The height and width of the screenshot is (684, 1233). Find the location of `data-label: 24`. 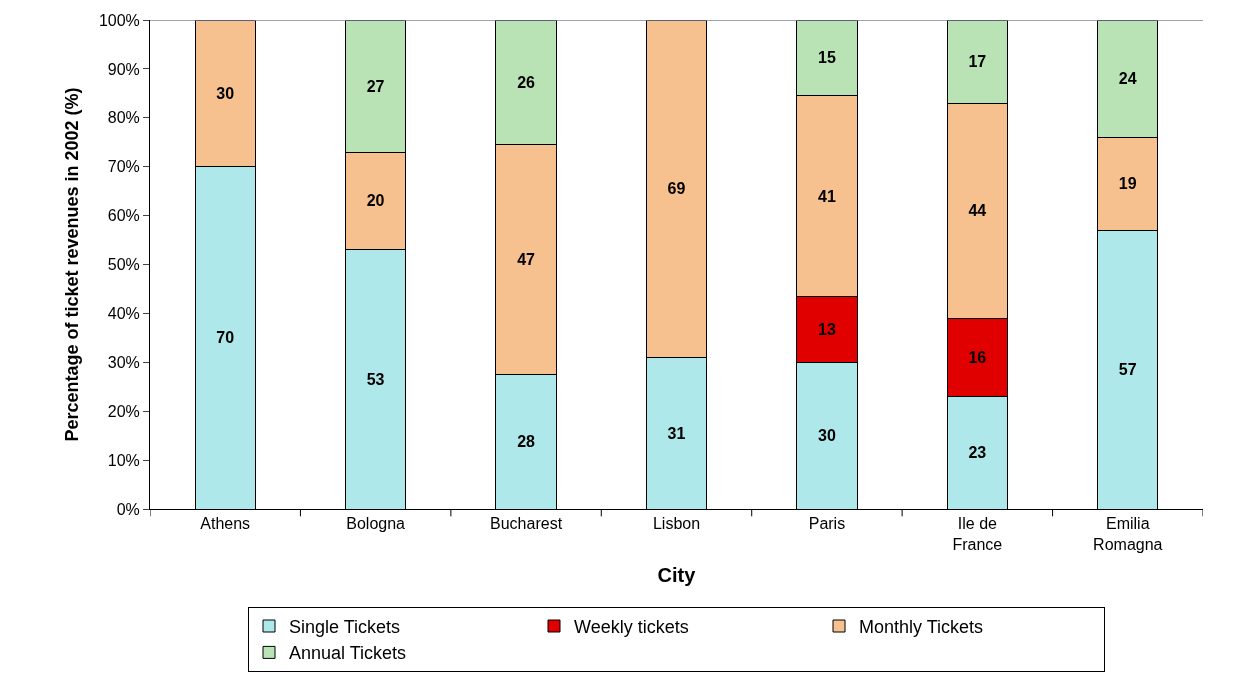

data-label: 24 is located at coordinates (1127, 79).